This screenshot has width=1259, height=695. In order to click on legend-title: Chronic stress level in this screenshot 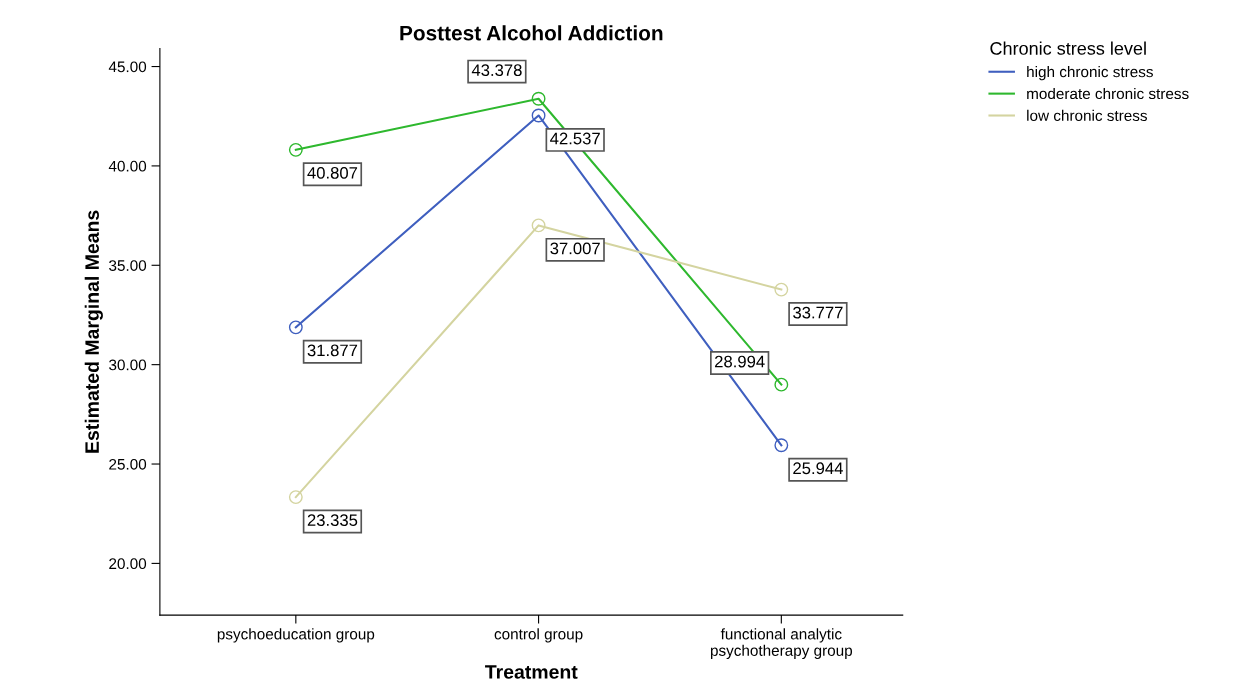, I will do `click(1068, 48)`.